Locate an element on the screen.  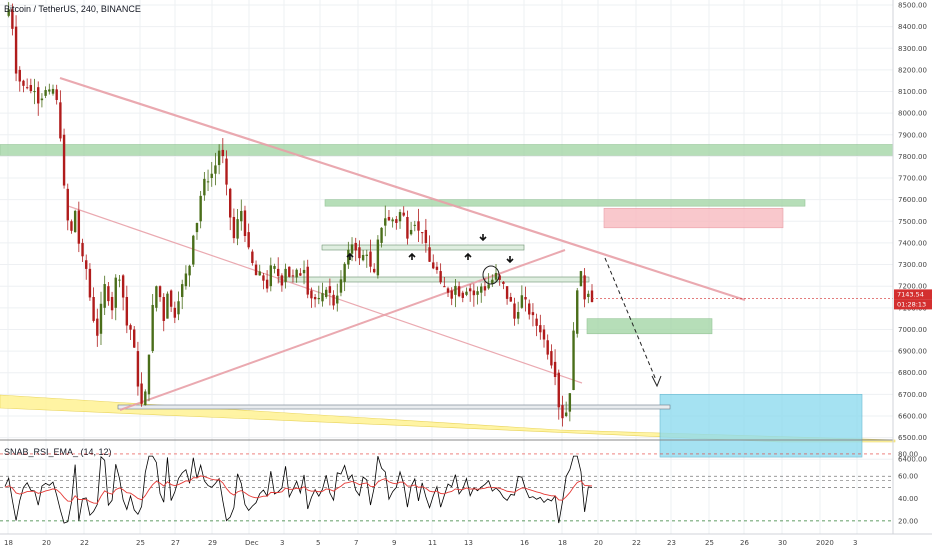
price-tick: 8000.00 is located at coordinates (912, 114).